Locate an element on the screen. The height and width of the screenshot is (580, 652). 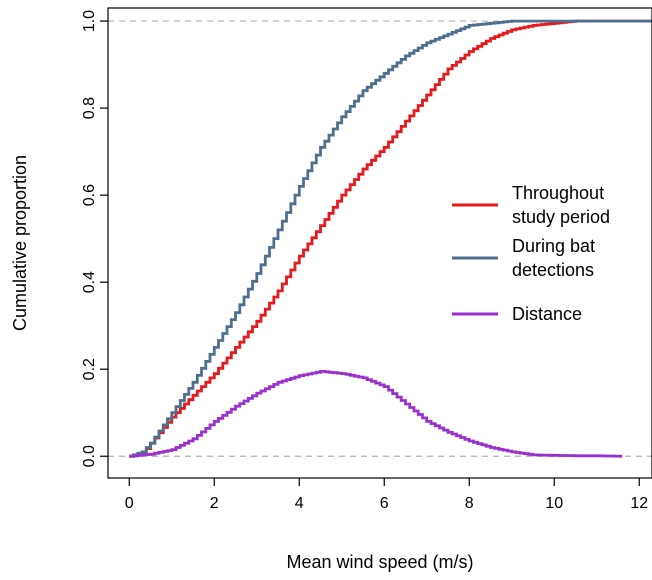
x-tick-label: 4 is located at coordinates (299, 503).